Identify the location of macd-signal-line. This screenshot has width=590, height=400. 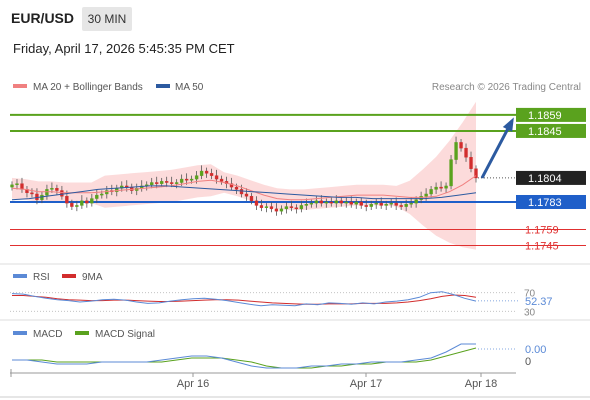
(244, 358).